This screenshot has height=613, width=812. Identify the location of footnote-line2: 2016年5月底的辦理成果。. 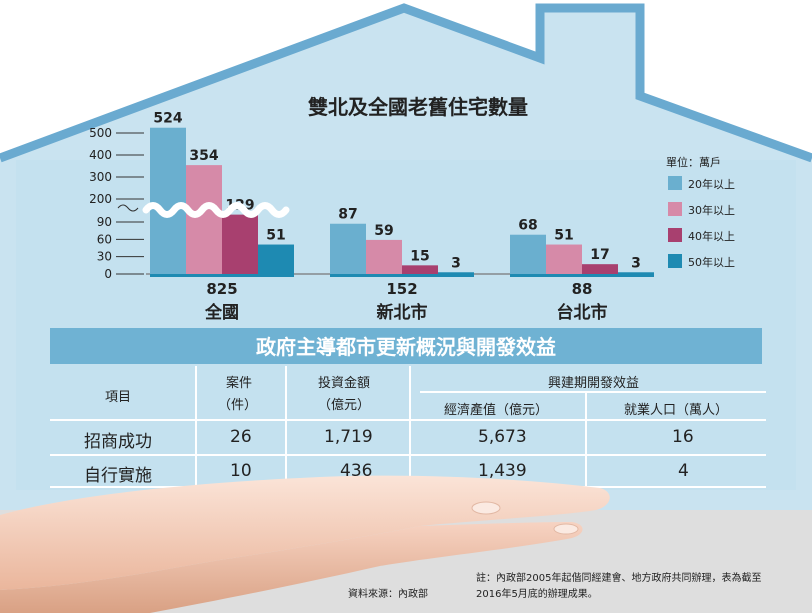
(537, 593).